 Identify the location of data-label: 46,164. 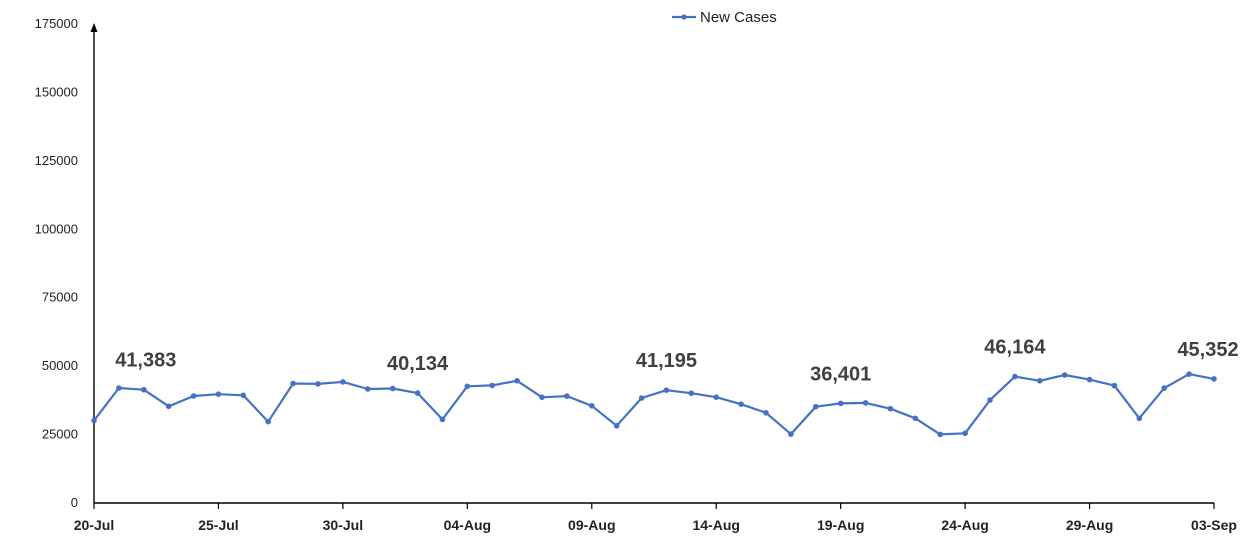
(1015, 348).